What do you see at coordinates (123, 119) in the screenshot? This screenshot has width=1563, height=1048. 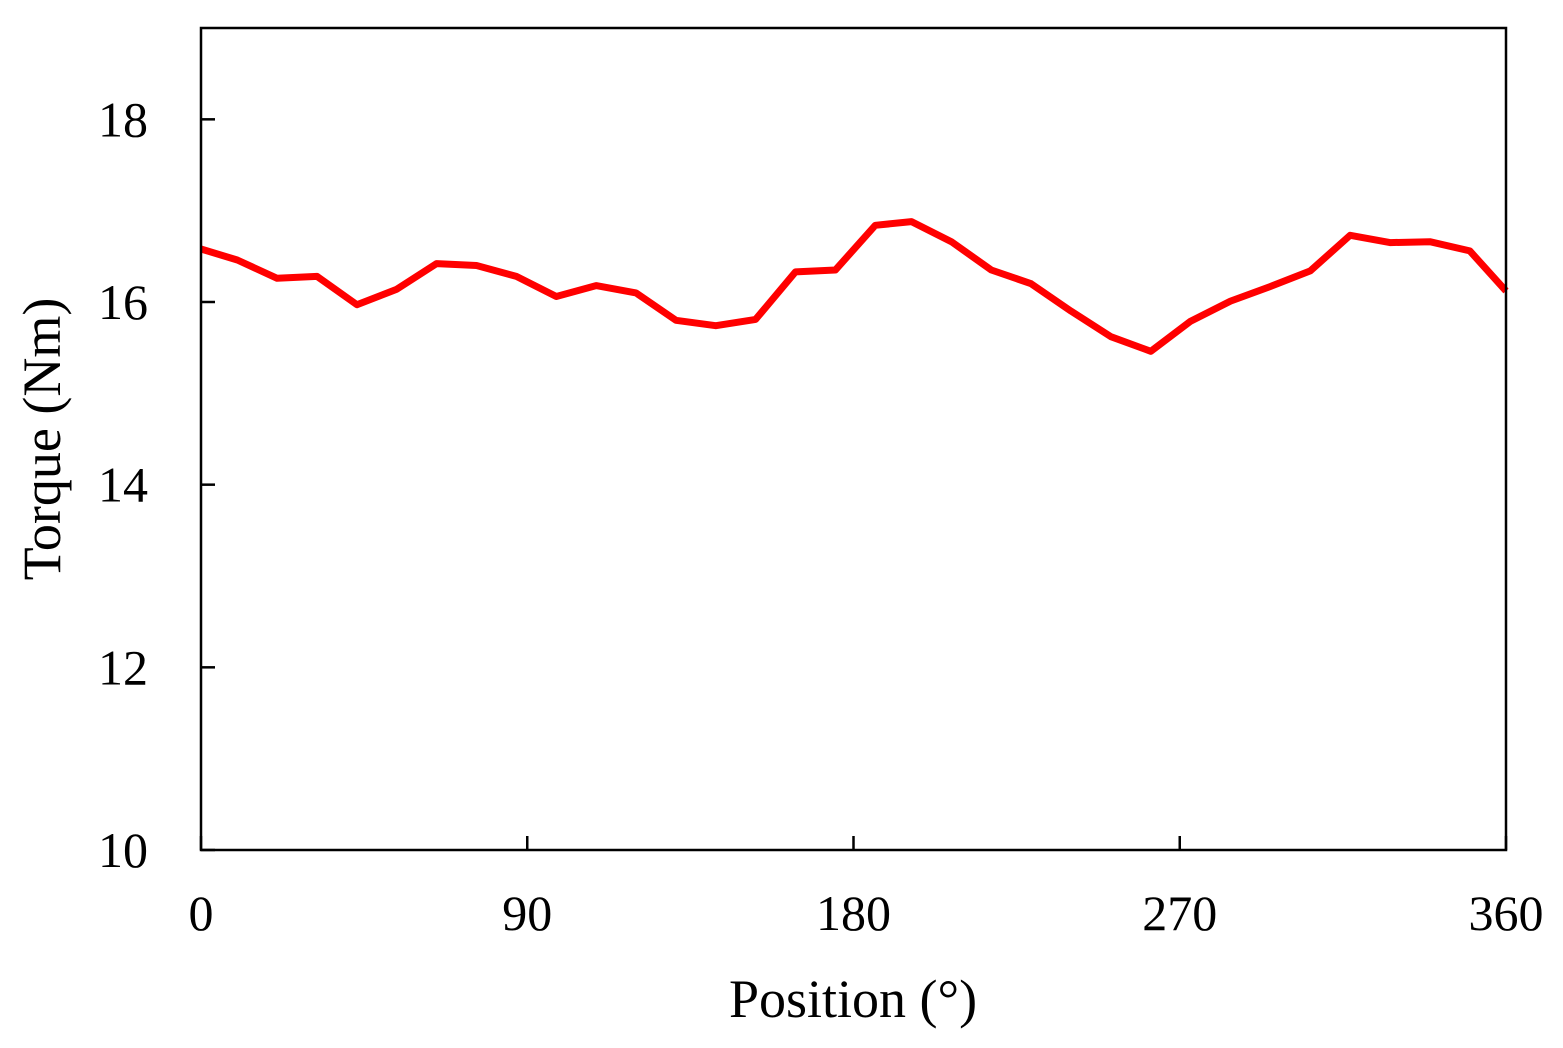 I see `y-tick-label: 18` at bounding box center [123, 119].